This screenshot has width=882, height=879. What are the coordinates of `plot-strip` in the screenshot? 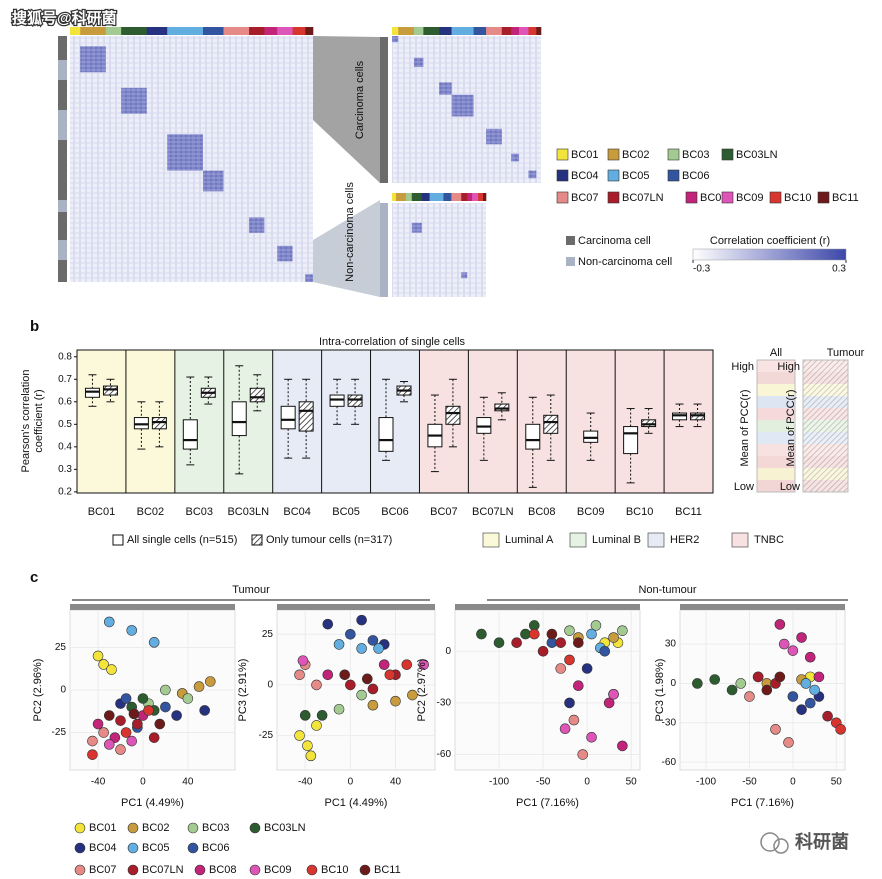 It's located at (547, 607).